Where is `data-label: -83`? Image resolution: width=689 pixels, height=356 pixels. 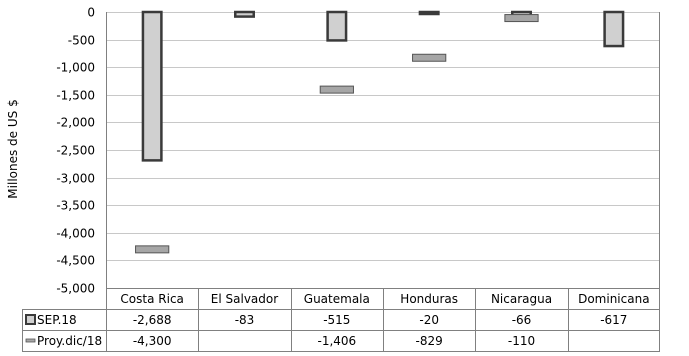 data-label: -83 is located at coordinates (245, 320).